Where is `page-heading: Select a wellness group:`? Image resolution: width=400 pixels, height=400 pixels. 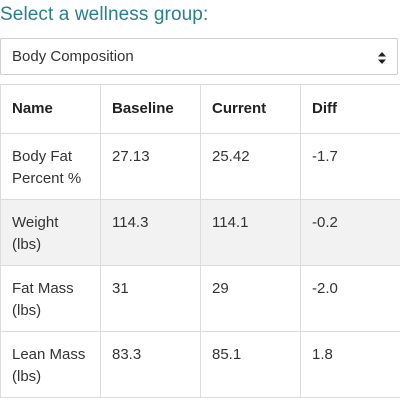 page-heading: Select a wellness group: is located at coordinates (104, 14).